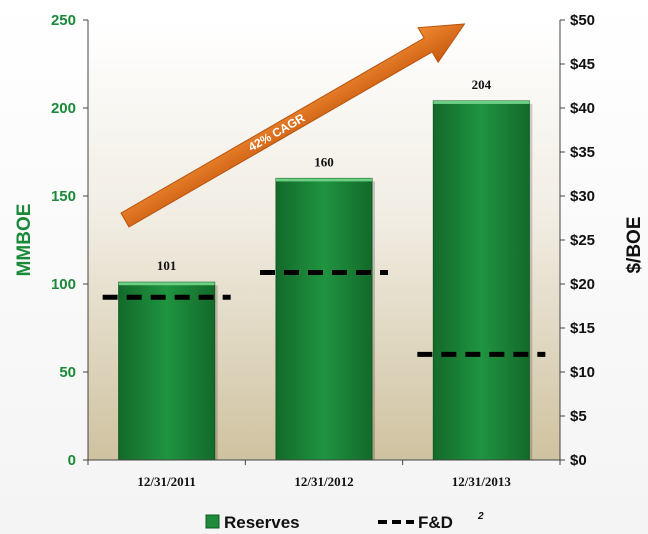 This screenshot has width=648, height=534. I want to click on legend: Reserves F&D 2, so click(344, 521).